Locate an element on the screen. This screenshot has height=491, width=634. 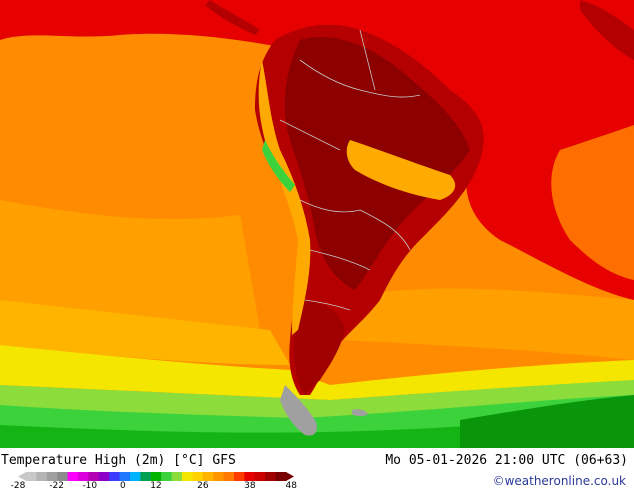
valid-time: Mo 05-01-2026 21:00 UTC (06+63) is located at coordinates (506, 460).